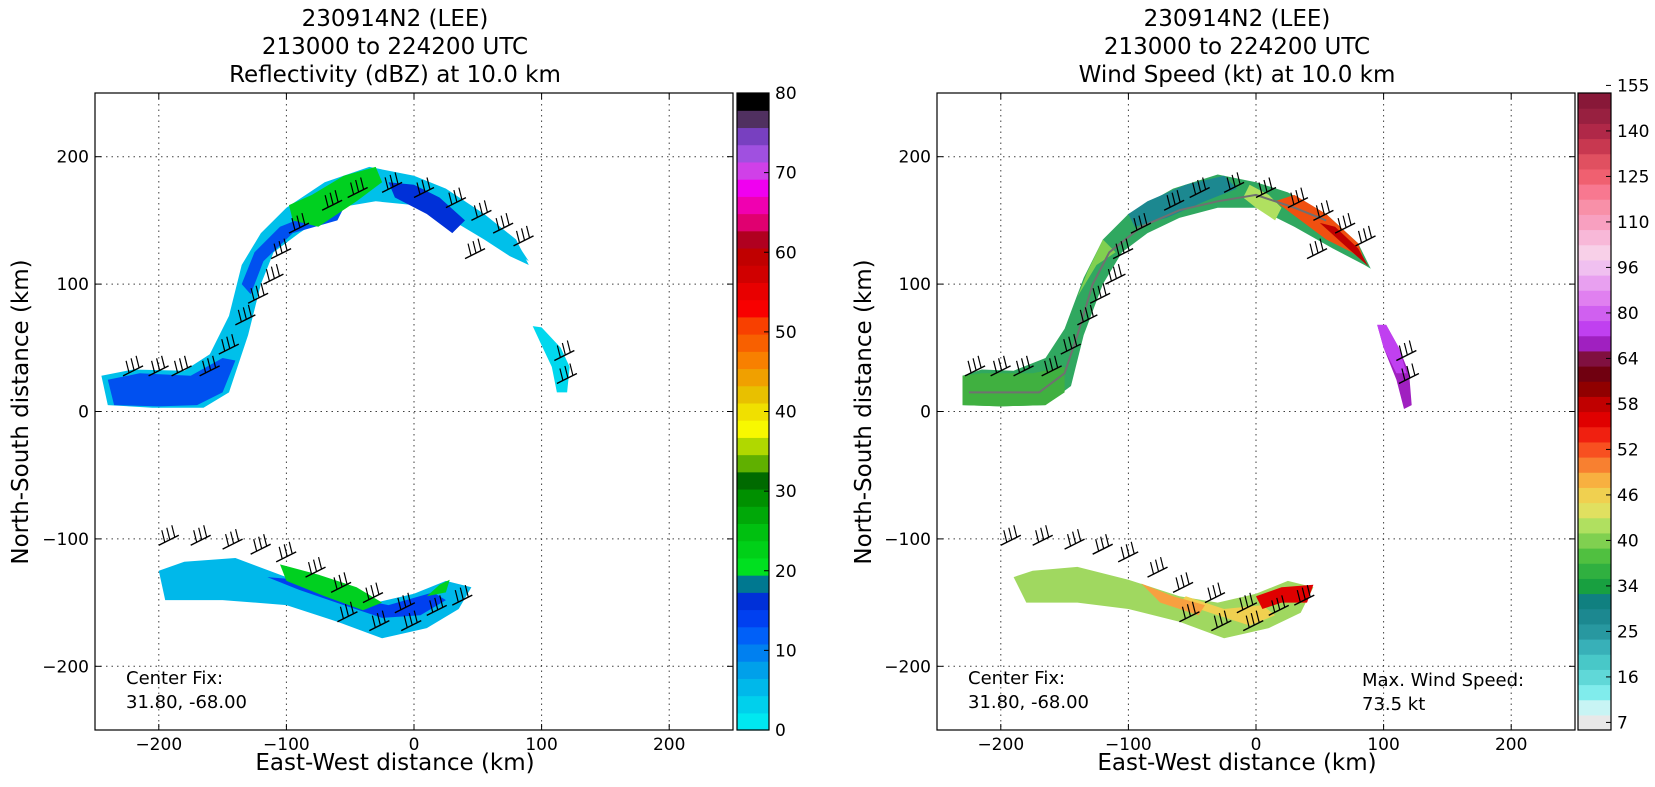 The width and height of the screenshot is (1655, 787). I want to click on reflectivity-y-tick-label: 100, so click(73, 285).